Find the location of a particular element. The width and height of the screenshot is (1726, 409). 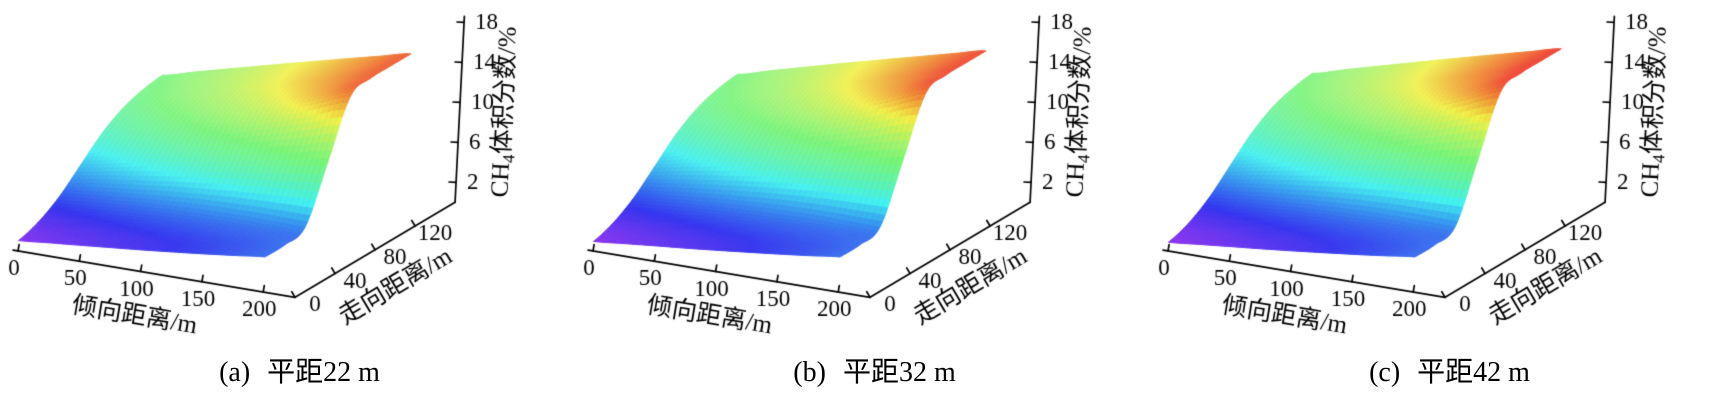

caption-index-c: (c) is located at coordinates (1385, 372).